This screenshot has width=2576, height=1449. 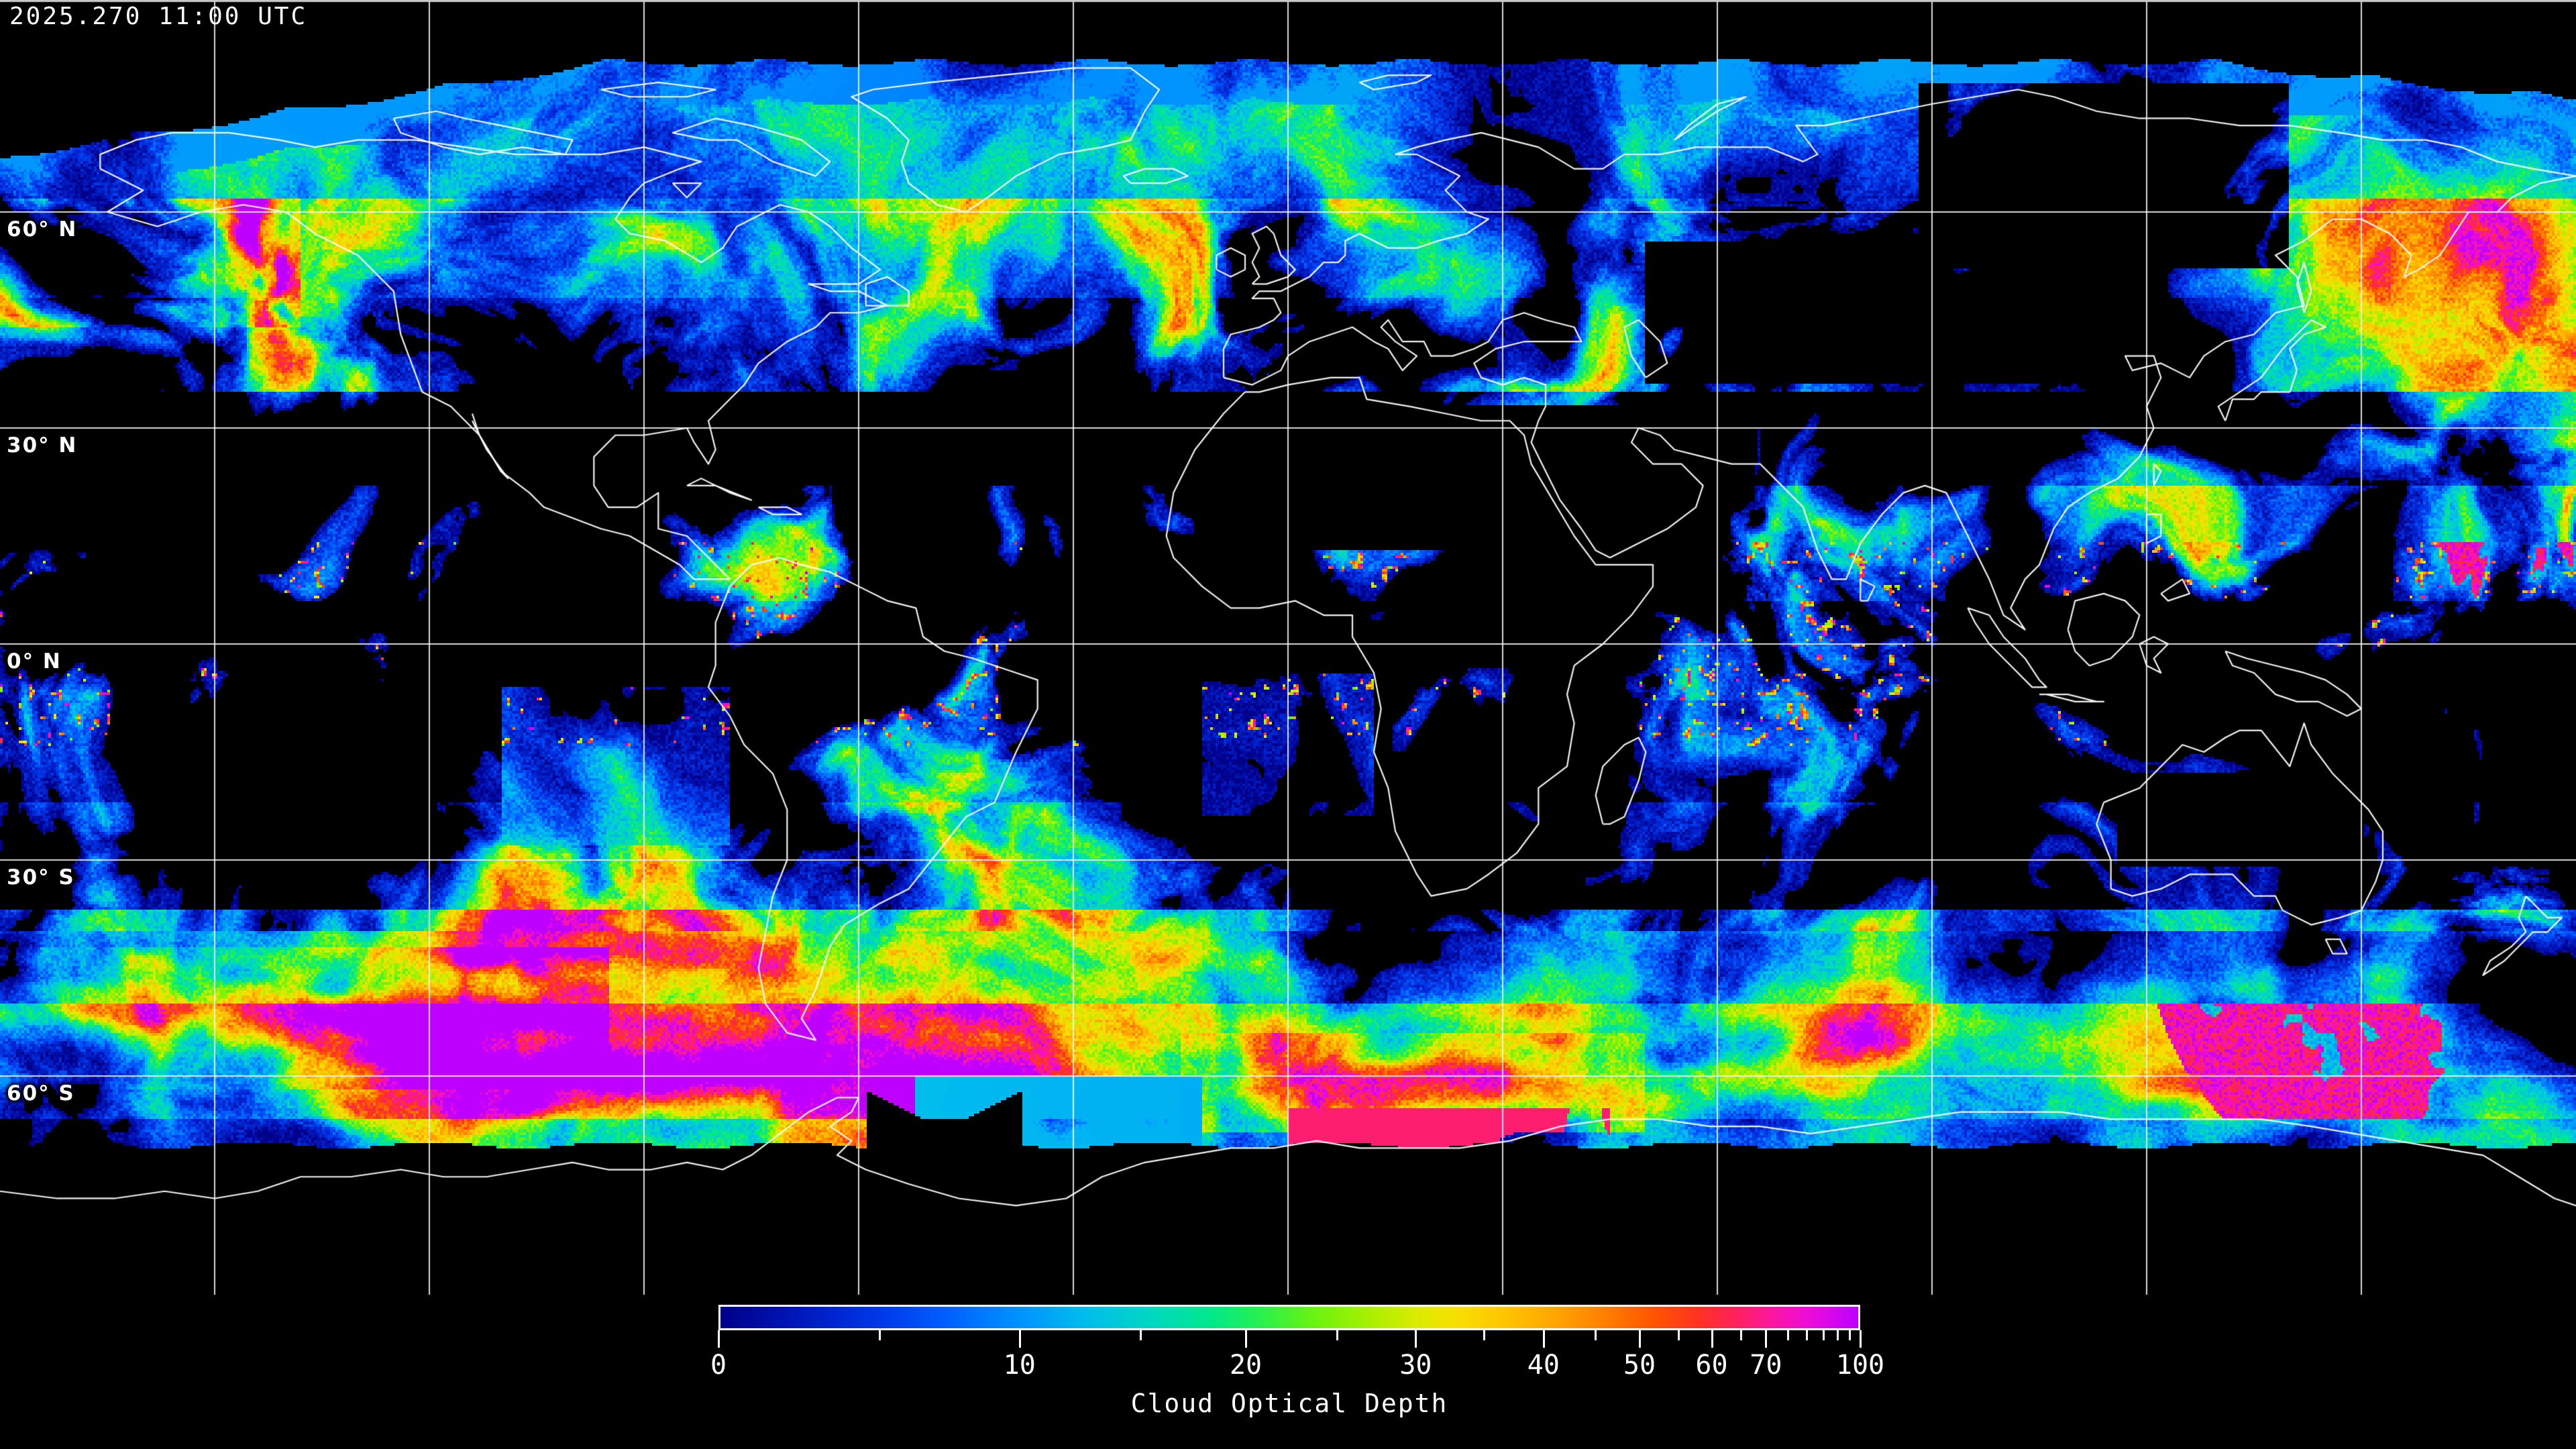 What do you see at coordinates (1766, 1365) in the screenshot?
I see `colorbar-tick-label: 70` at bounding box center [1766, 1365].